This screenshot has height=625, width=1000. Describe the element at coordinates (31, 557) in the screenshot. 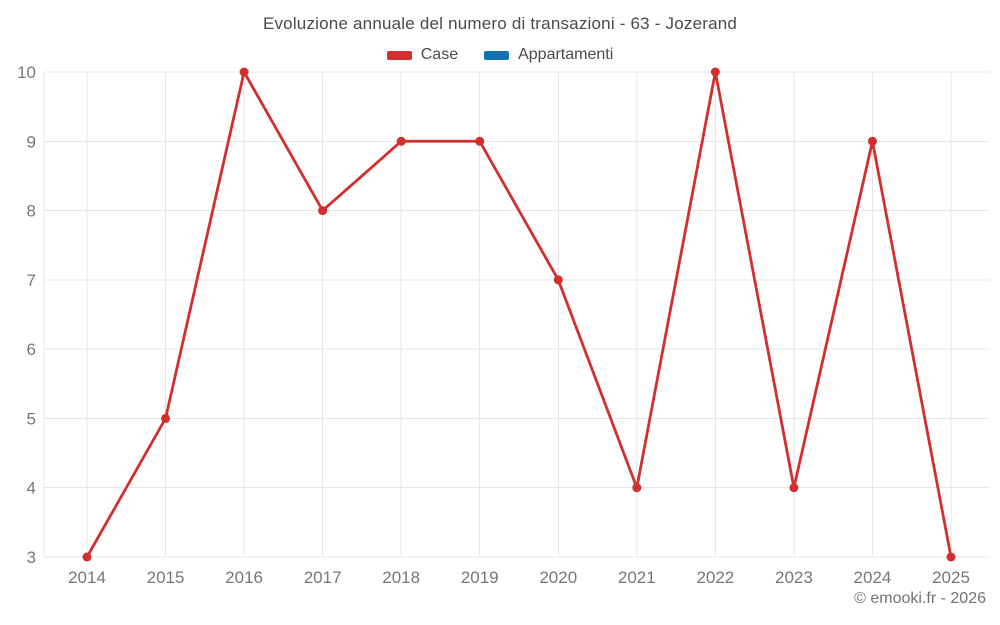

I see `y-tick-label: 3` at that location.